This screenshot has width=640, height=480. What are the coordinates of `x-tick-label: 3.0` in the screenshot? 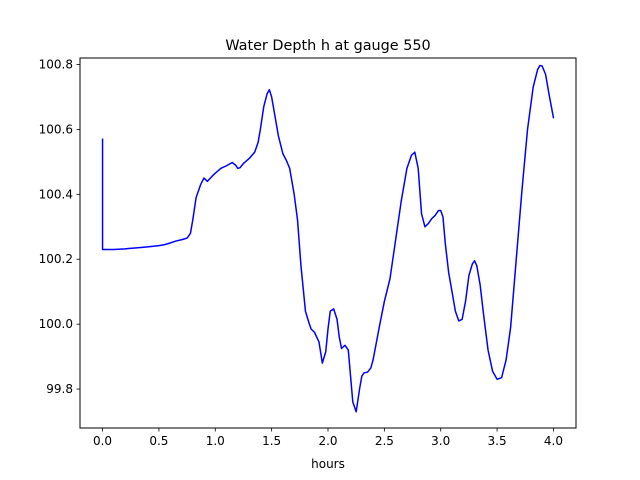 It's located at (440, 441).